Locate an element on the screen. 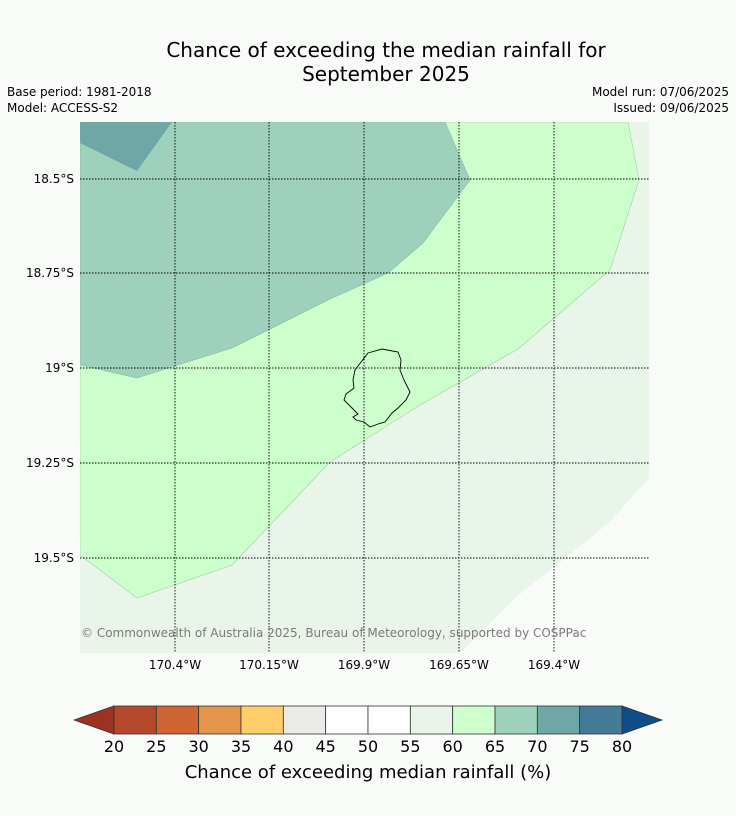 Image resolution: width=736 pixels, height=816 pixels. latitude-labels: 18.5°S 18.75°S 19°S 19.25°S 19.5°S is located at coordinates (50, 368).